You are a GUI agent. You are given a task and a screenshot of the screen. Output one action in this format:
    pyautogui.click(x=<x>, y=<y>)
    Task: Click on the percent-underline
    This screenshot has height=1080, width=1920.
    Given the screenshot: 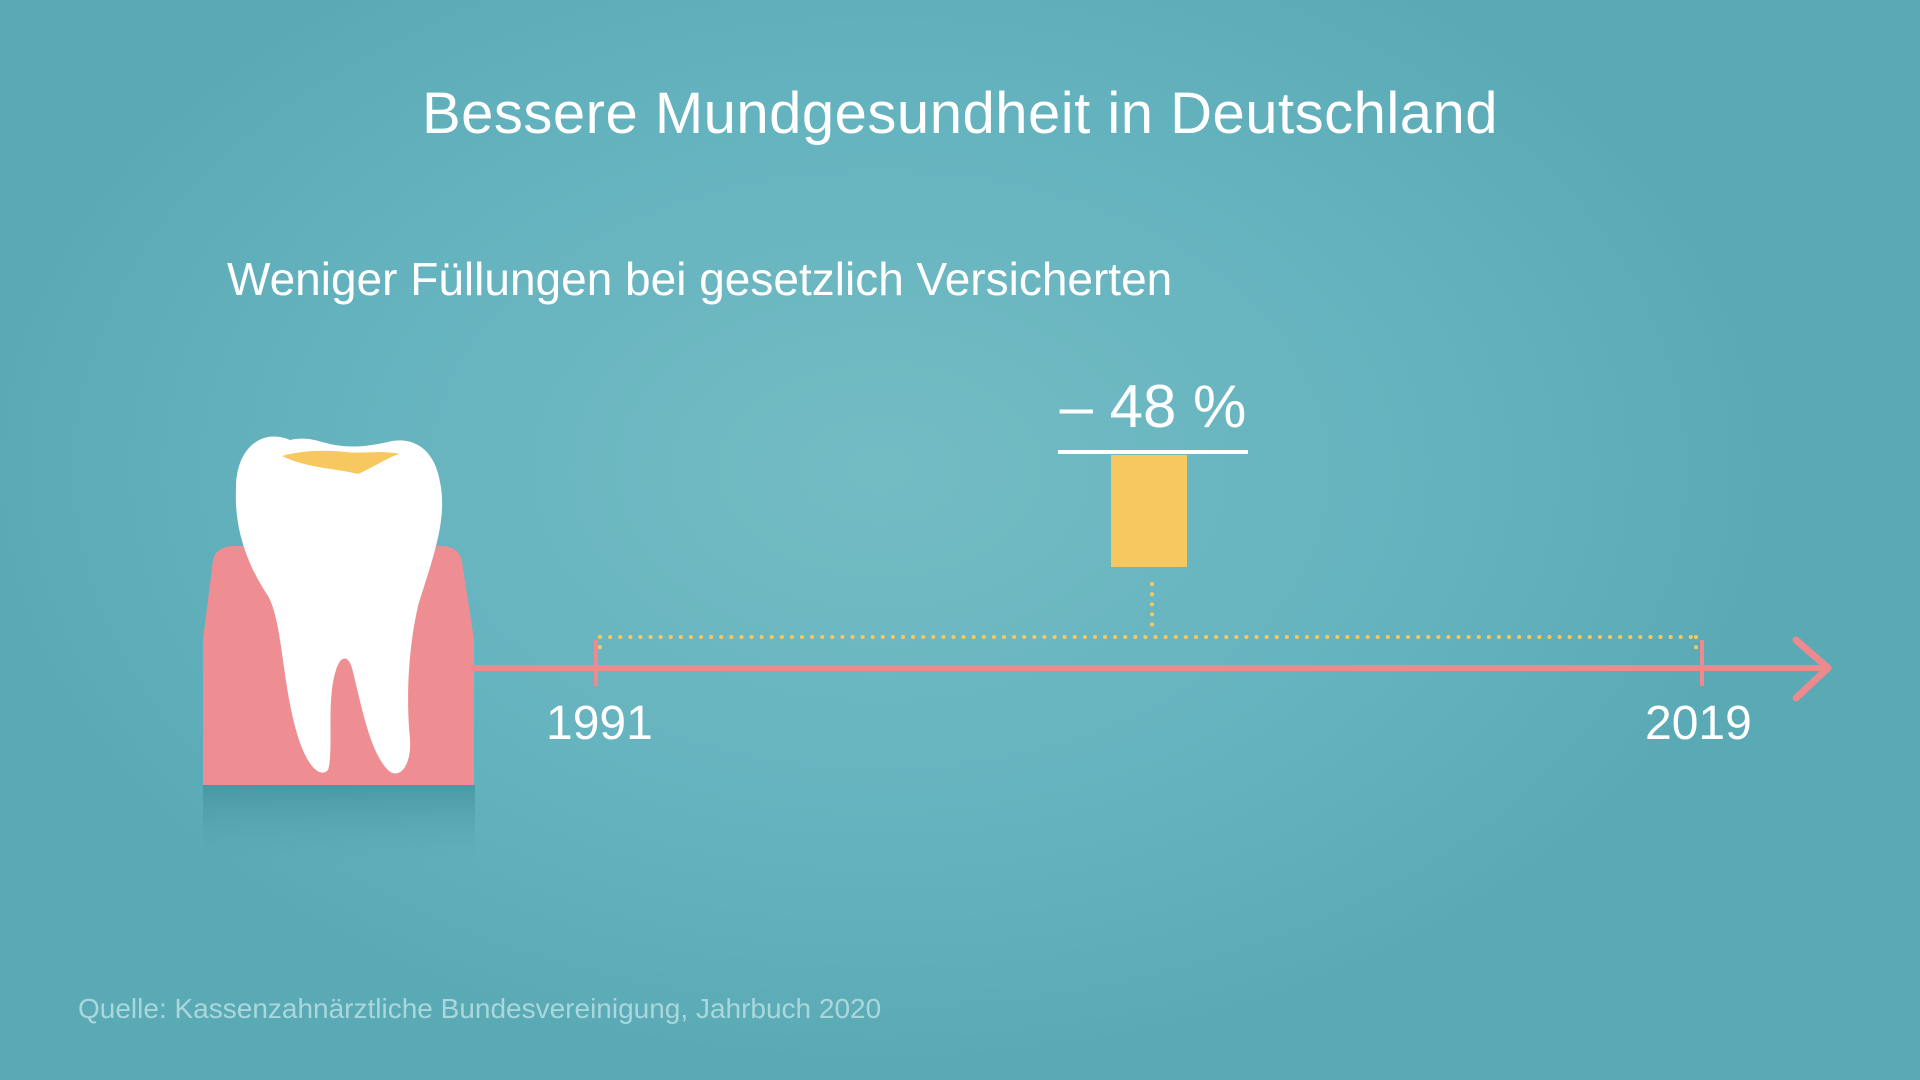 What is the action you would take?
    pyautogui.click(x=1153, y=452)
    